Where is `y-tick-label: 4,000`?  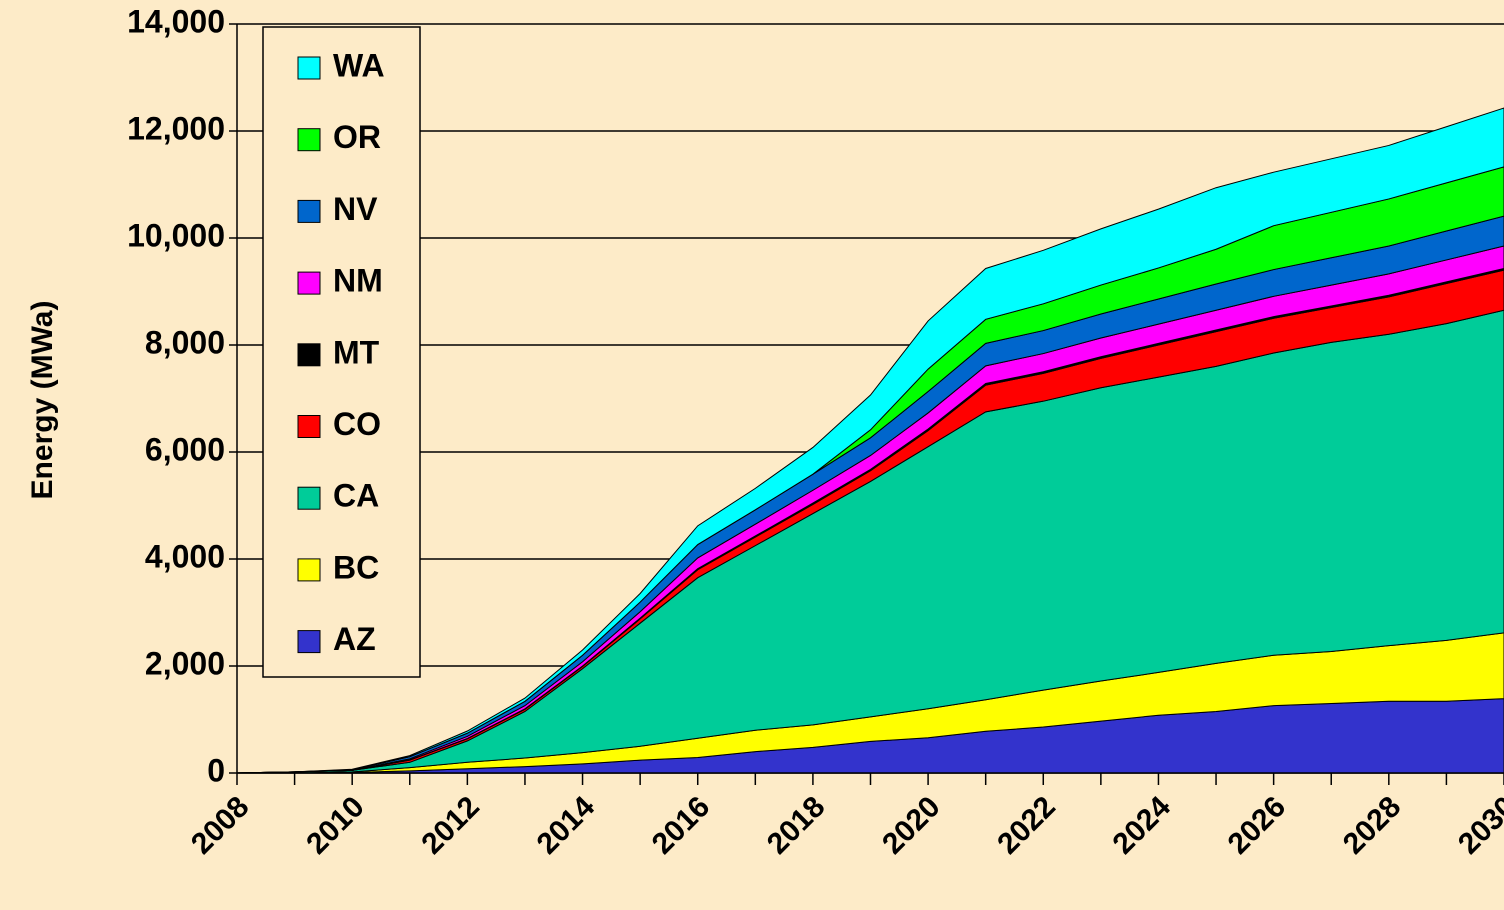
y-tick-label: 4,000 is located at coordinates (185, 556).